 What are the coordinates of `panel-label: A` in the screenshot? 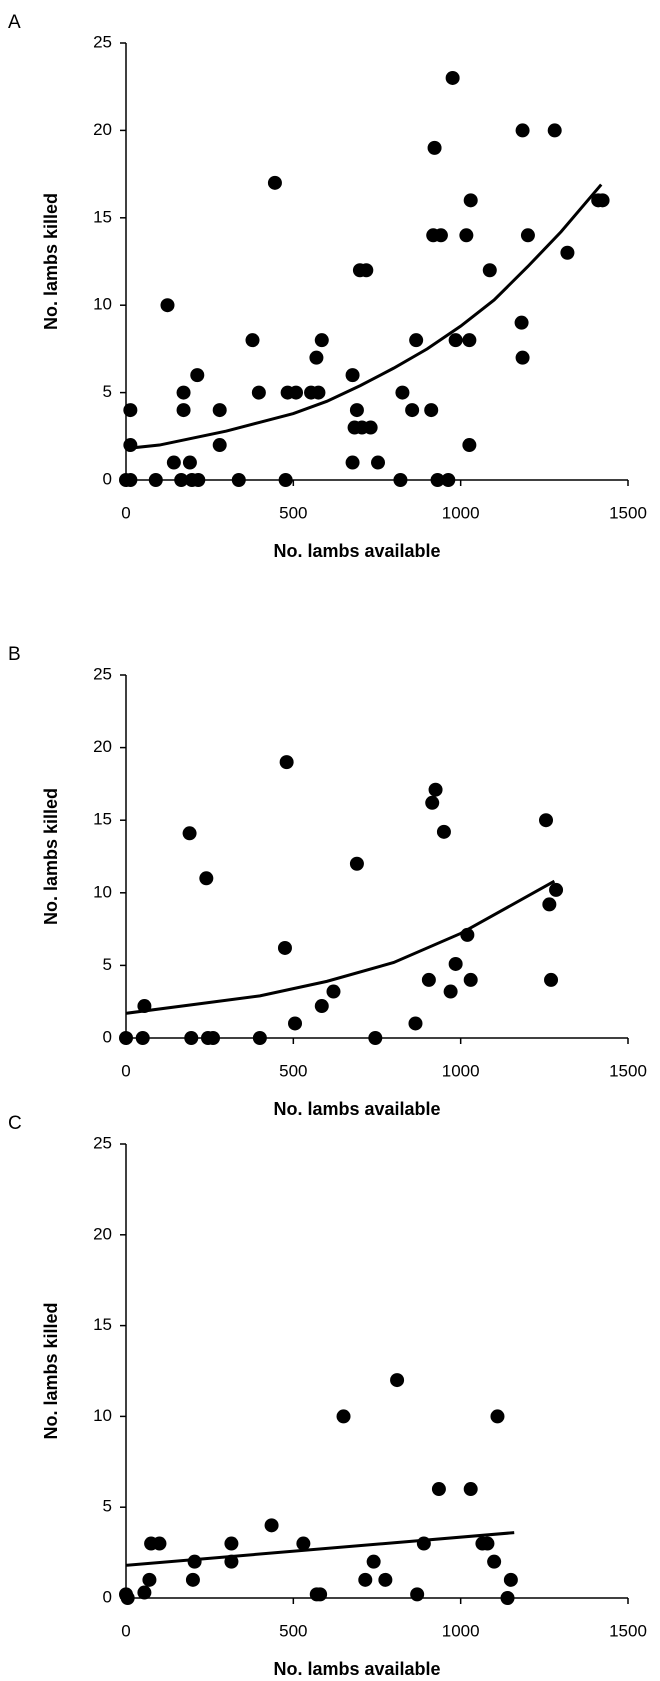 It's located at (14, 22).